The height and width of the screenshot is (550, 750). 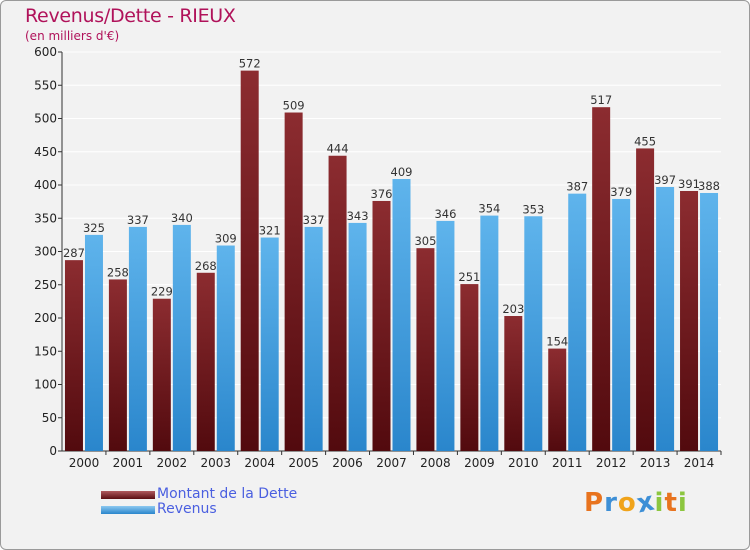 What do you see at coordinates (294, 106) in the screenshot?
I see `data-label: 509` at bounding box center [294, 106].